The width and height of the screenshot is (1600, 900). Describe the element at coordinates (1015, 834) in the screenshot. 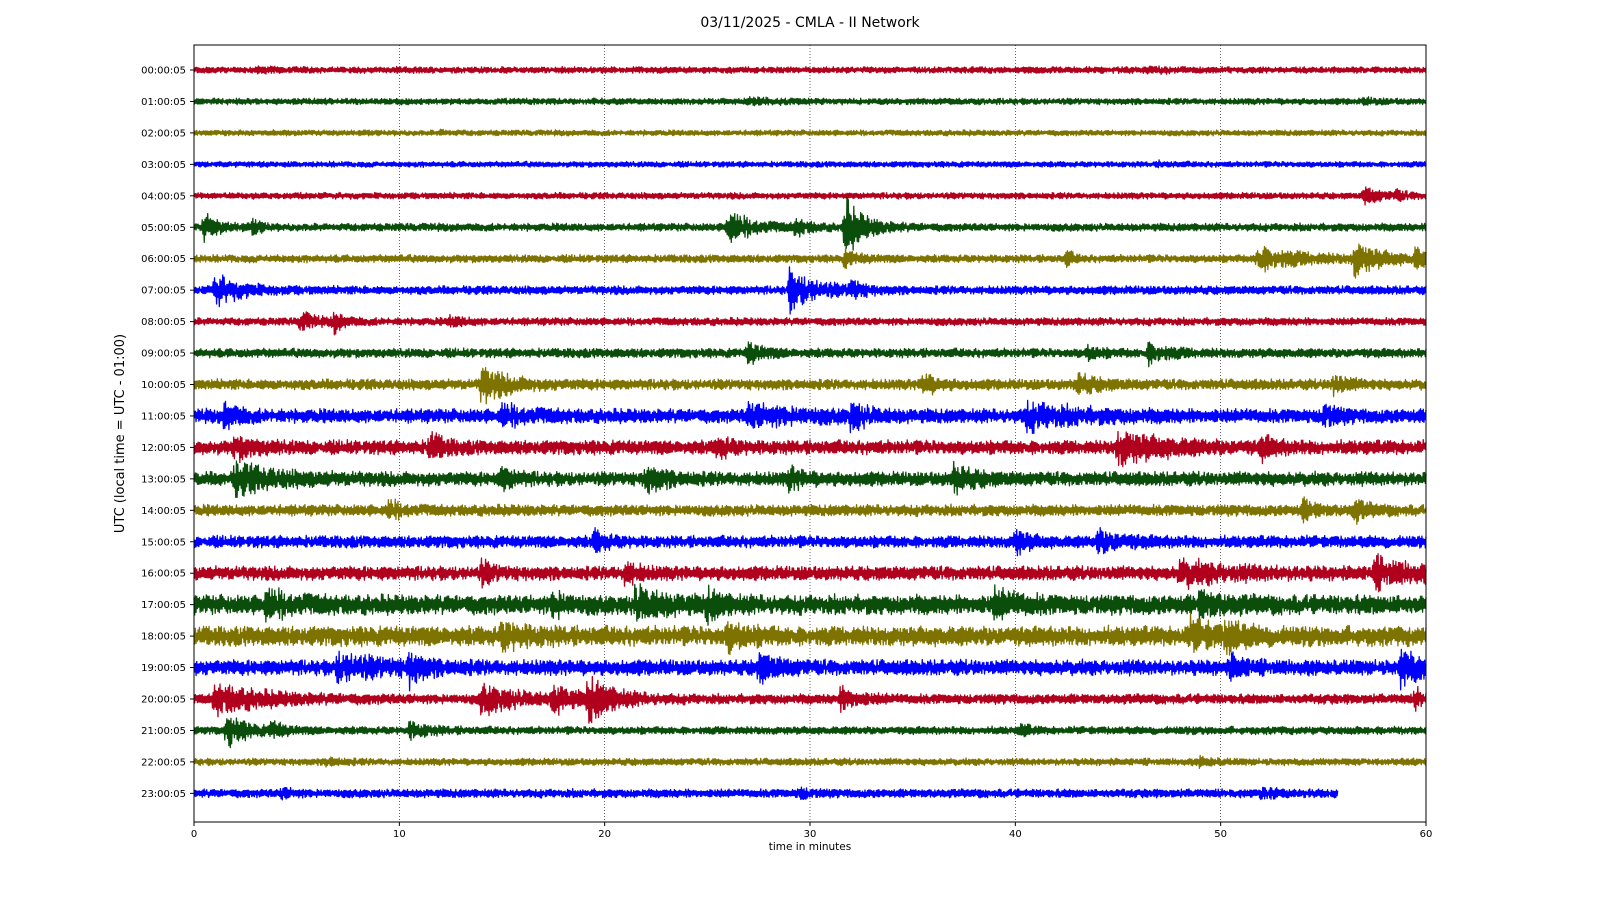

I see `x-tick-label: 40` at that location.